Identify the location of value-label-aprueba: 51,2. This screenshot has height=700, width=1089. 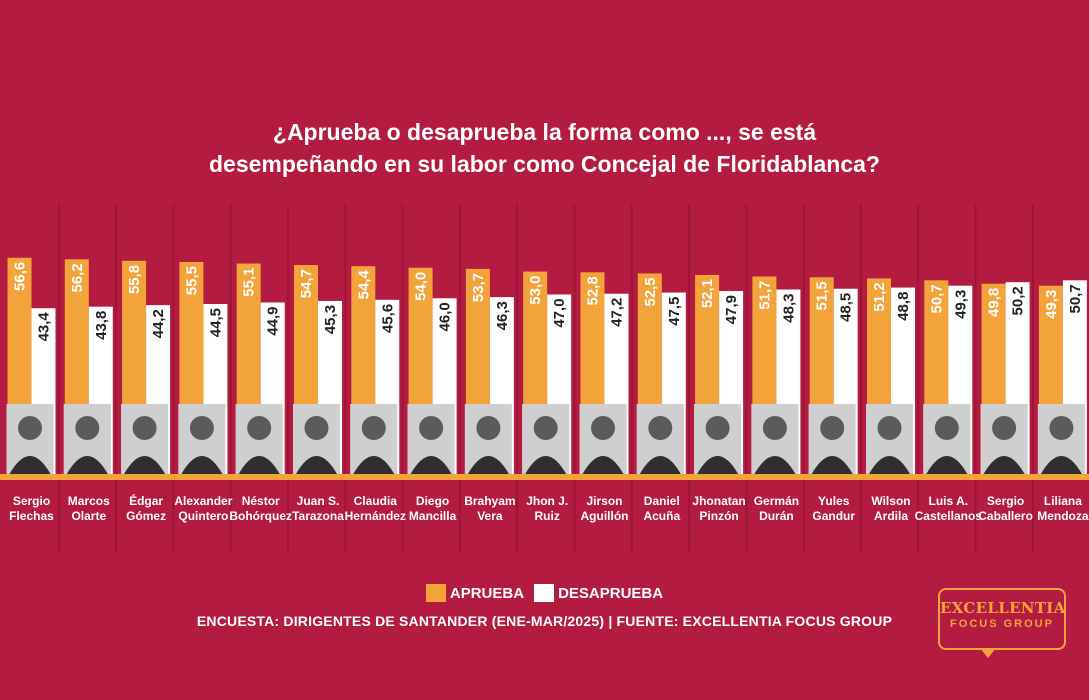
(879, 296).